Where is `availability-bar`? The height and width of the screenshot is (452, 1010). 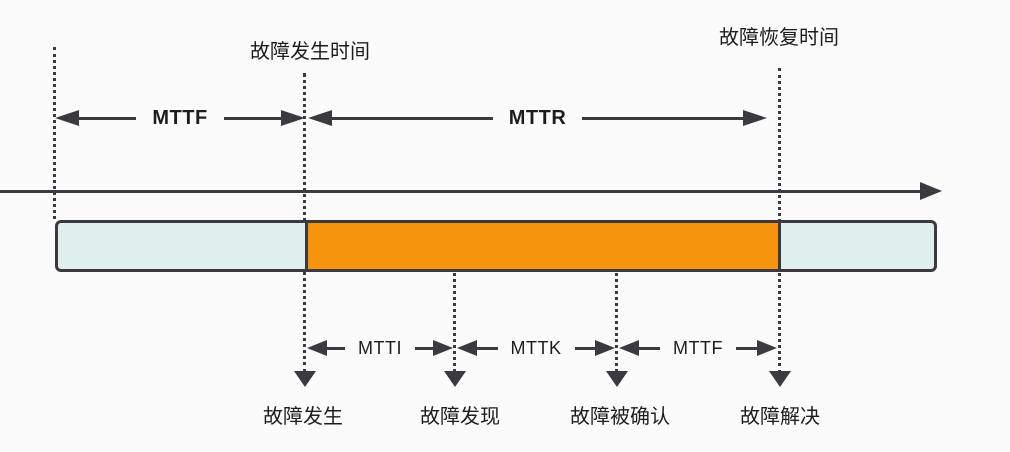
availability-bar is located at coordinates (496, 246).